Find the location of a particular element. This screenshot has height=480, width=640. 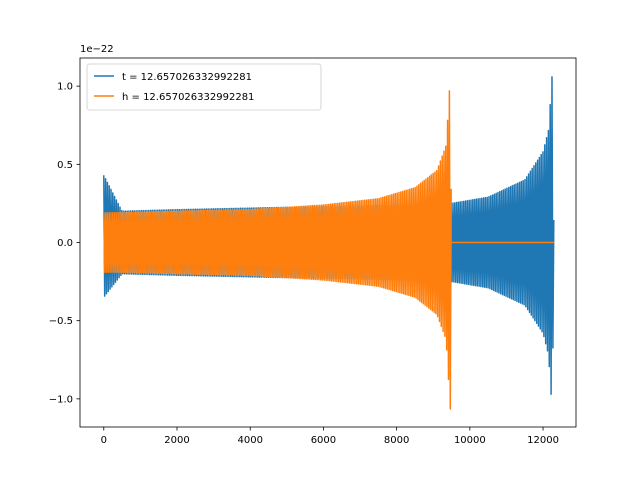

x-tick-label: 0 is located at coordinates (104, 440).